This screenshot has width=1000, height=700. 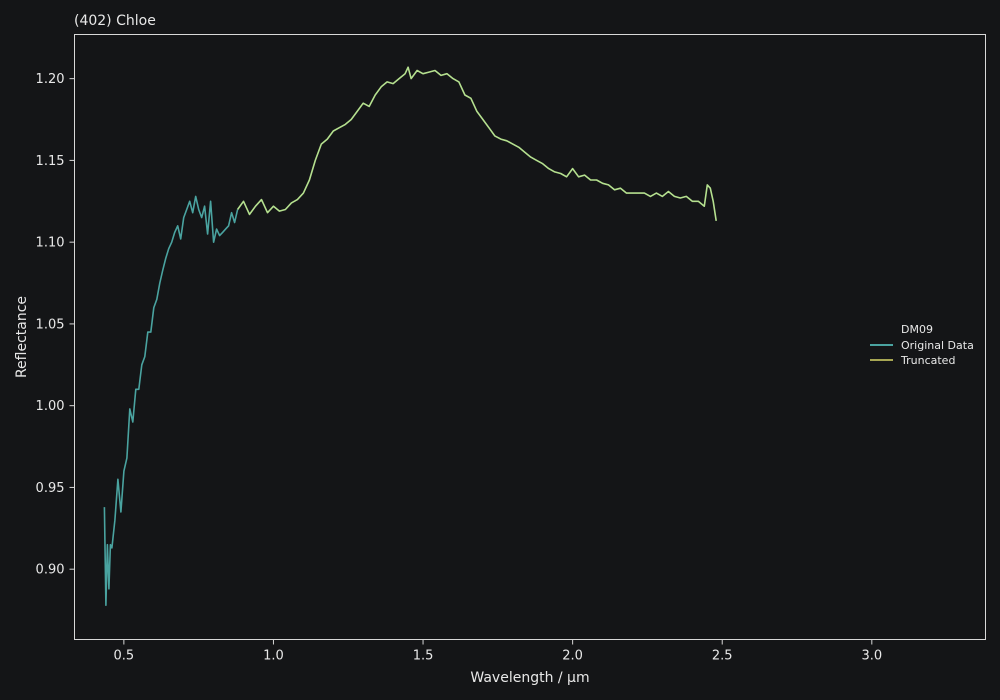 I want to click on x-tick-label: 2.0, so click(x=572, y=656).